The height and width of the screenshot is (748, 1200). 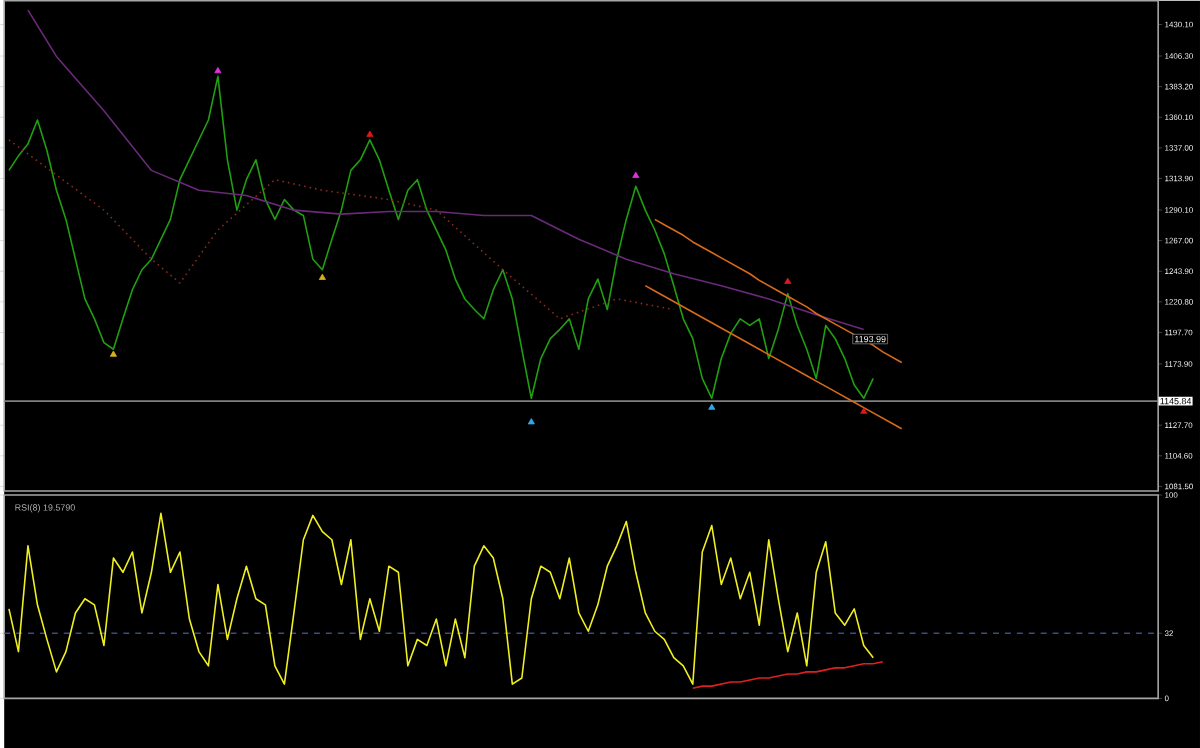 I want to click on line-series, so click(x=341, y=229).